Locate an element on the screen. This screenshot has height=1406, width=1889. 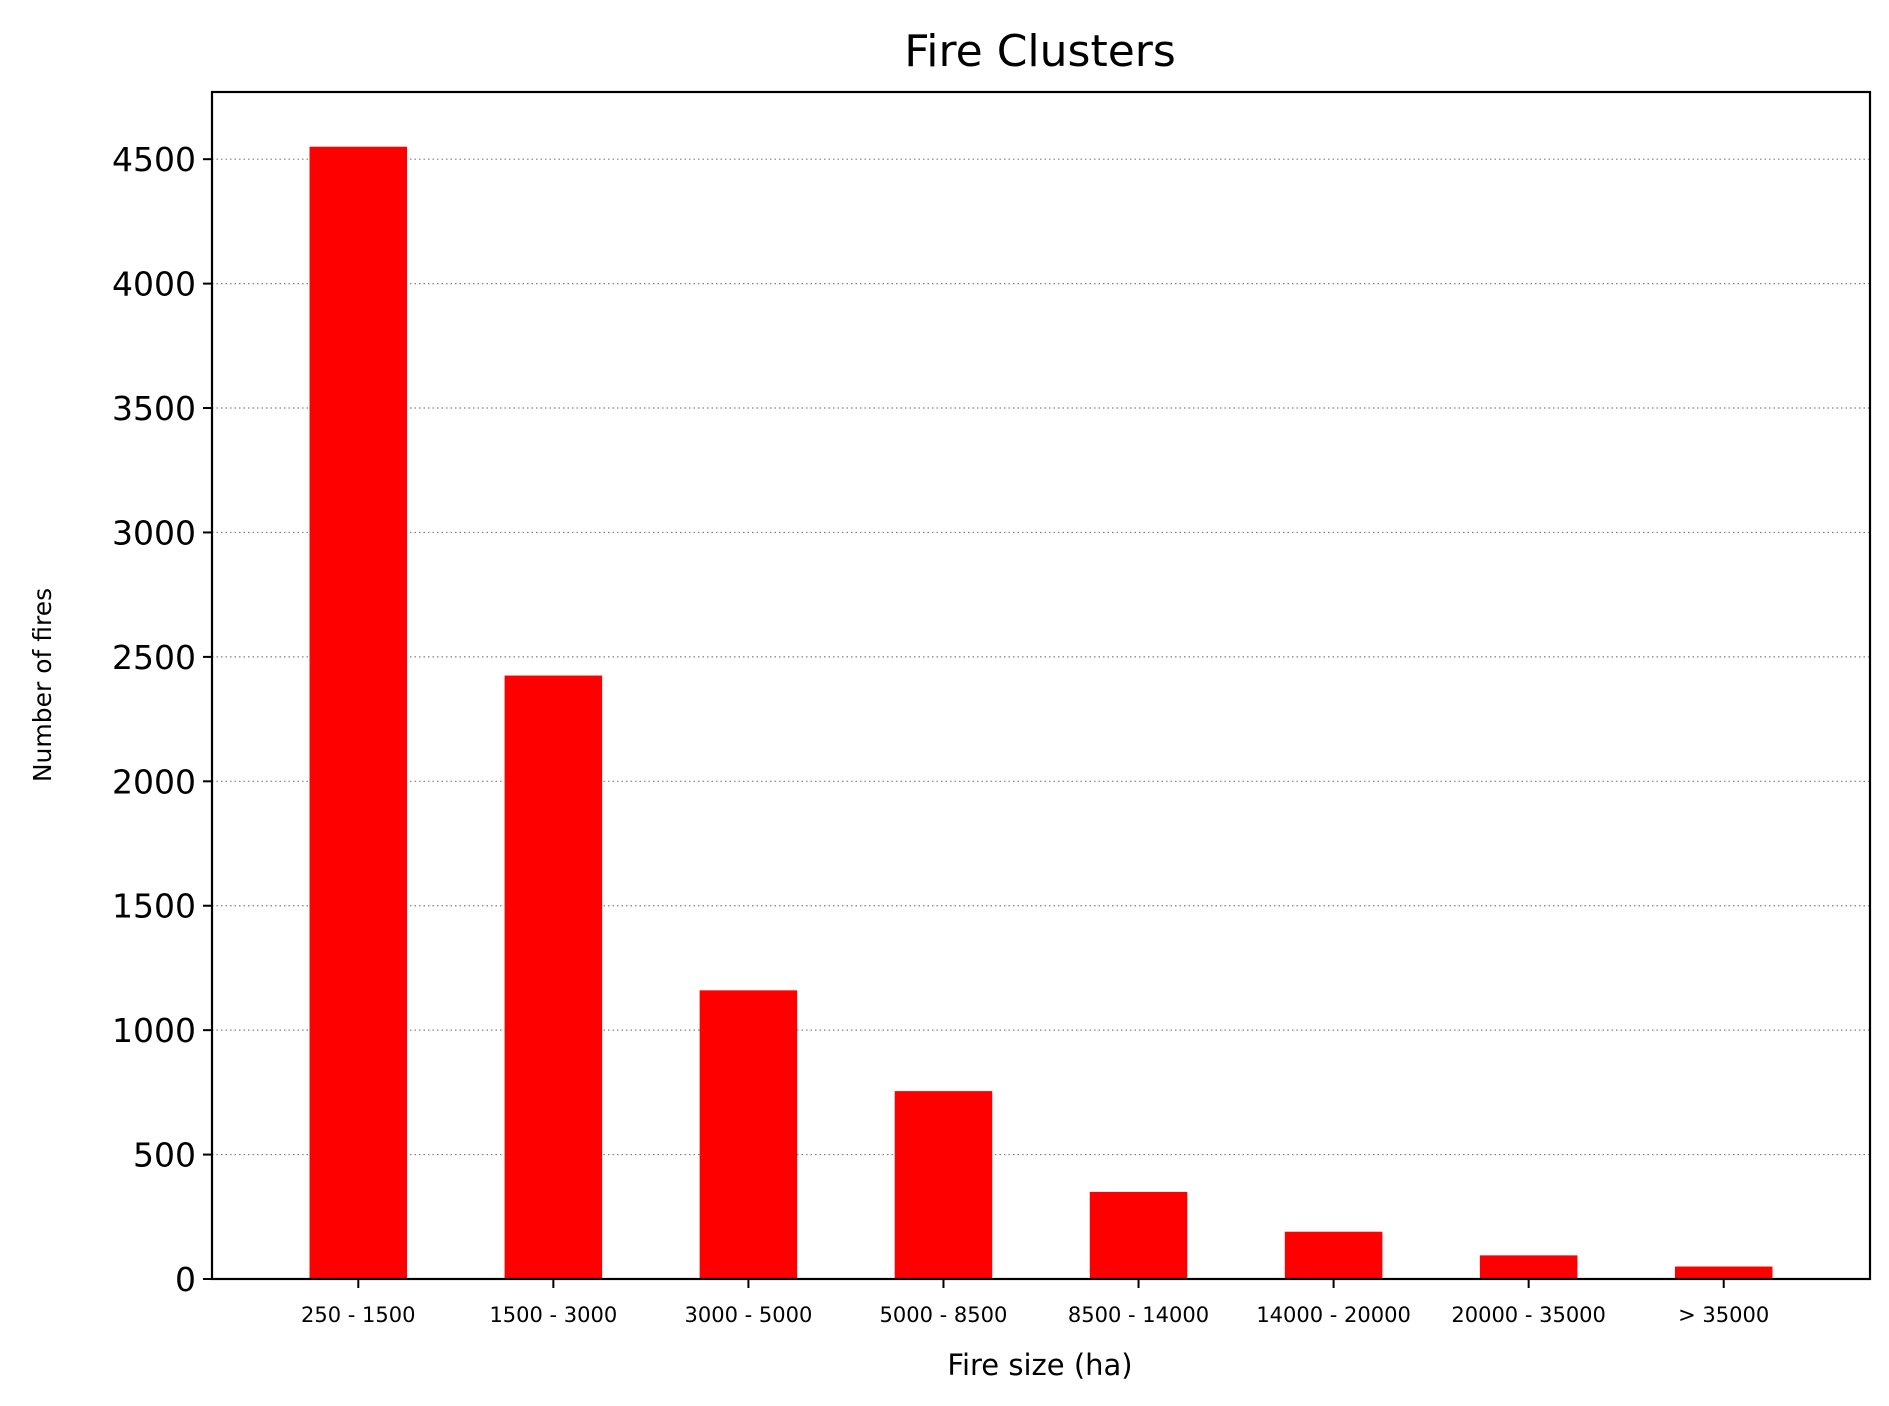
x-tick-label: > 35000 is located at coordinates (1723, 1315).